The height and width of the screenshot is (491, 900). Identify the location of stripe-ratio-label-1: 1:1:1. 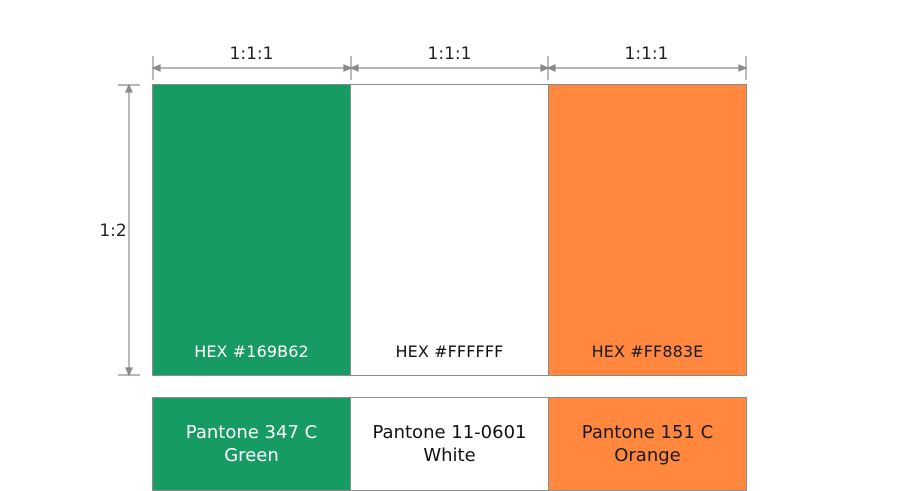
(251, 54).